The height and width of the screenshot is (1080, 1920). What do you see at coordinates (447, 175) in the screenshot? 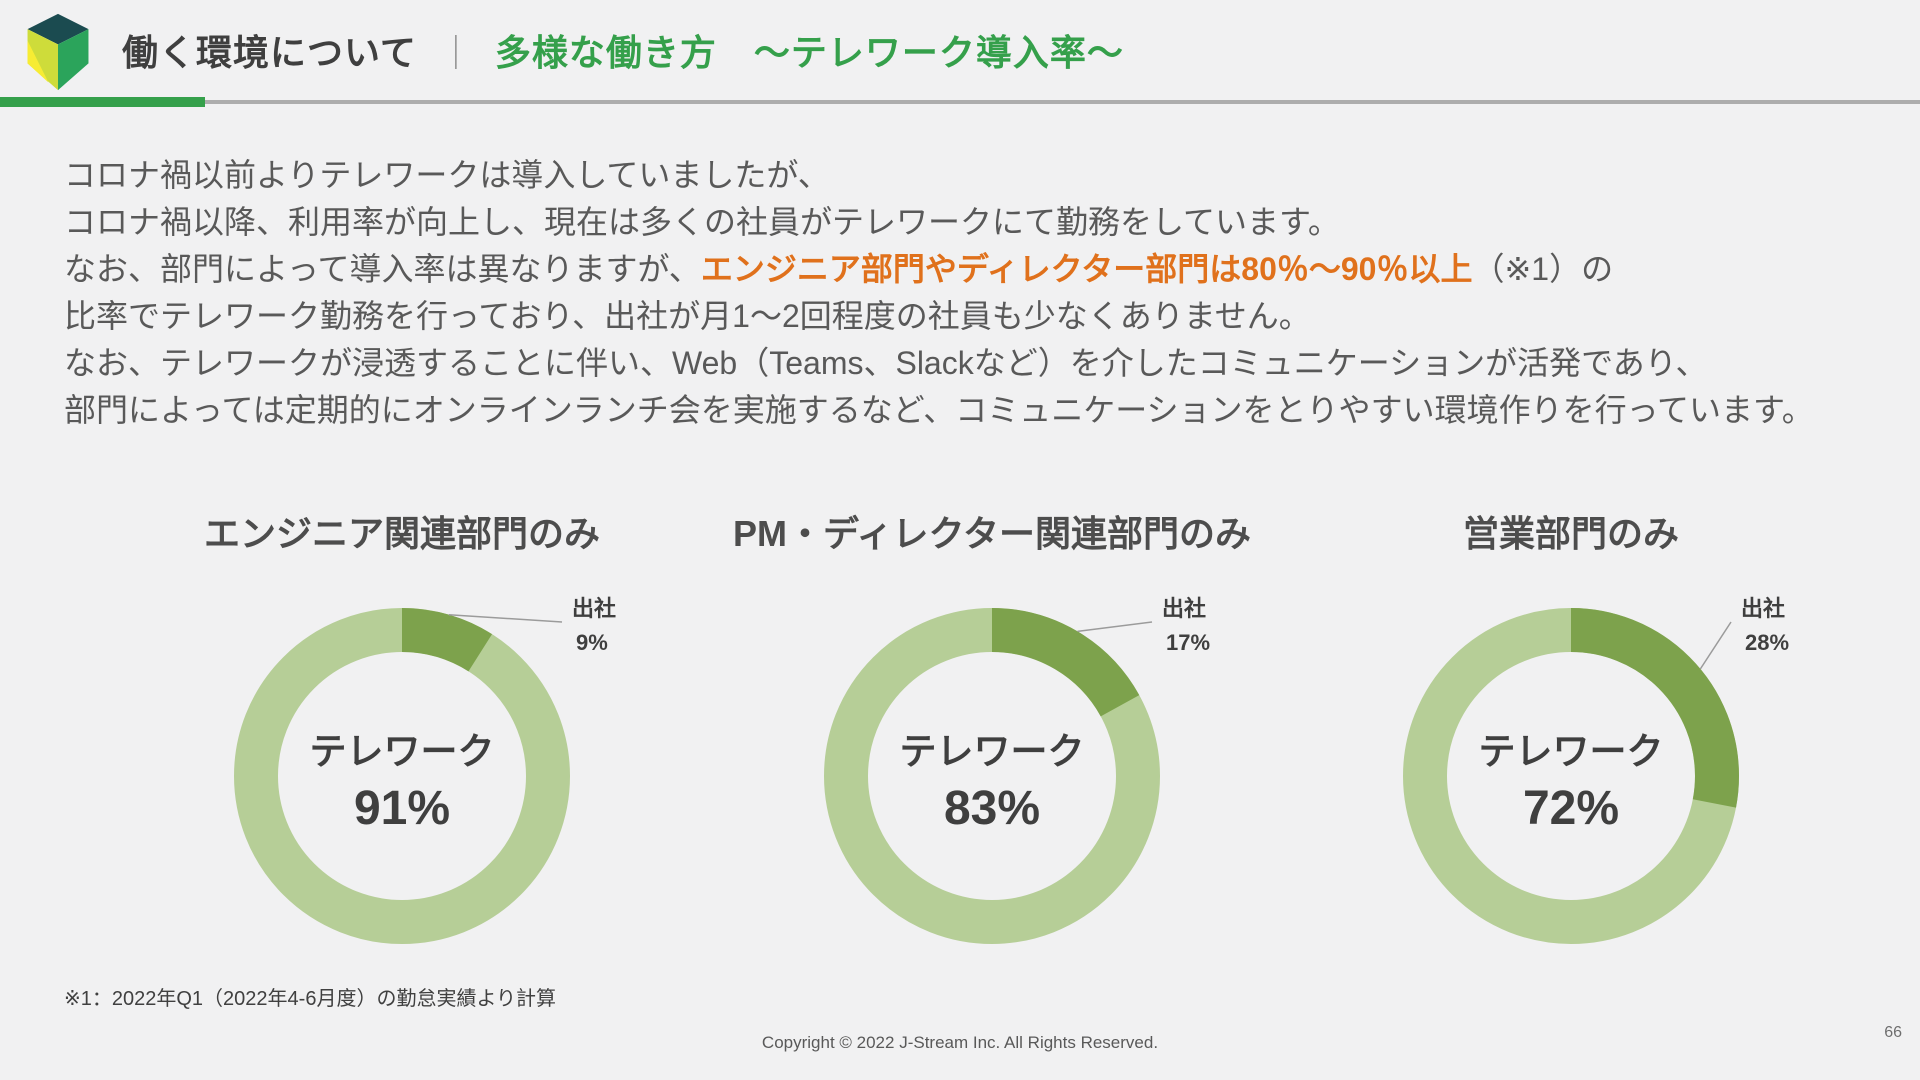
I see `intro-line-1: コロナ禍以前よりテレワークは導入していましたが、` at bounding box center [447, 175].